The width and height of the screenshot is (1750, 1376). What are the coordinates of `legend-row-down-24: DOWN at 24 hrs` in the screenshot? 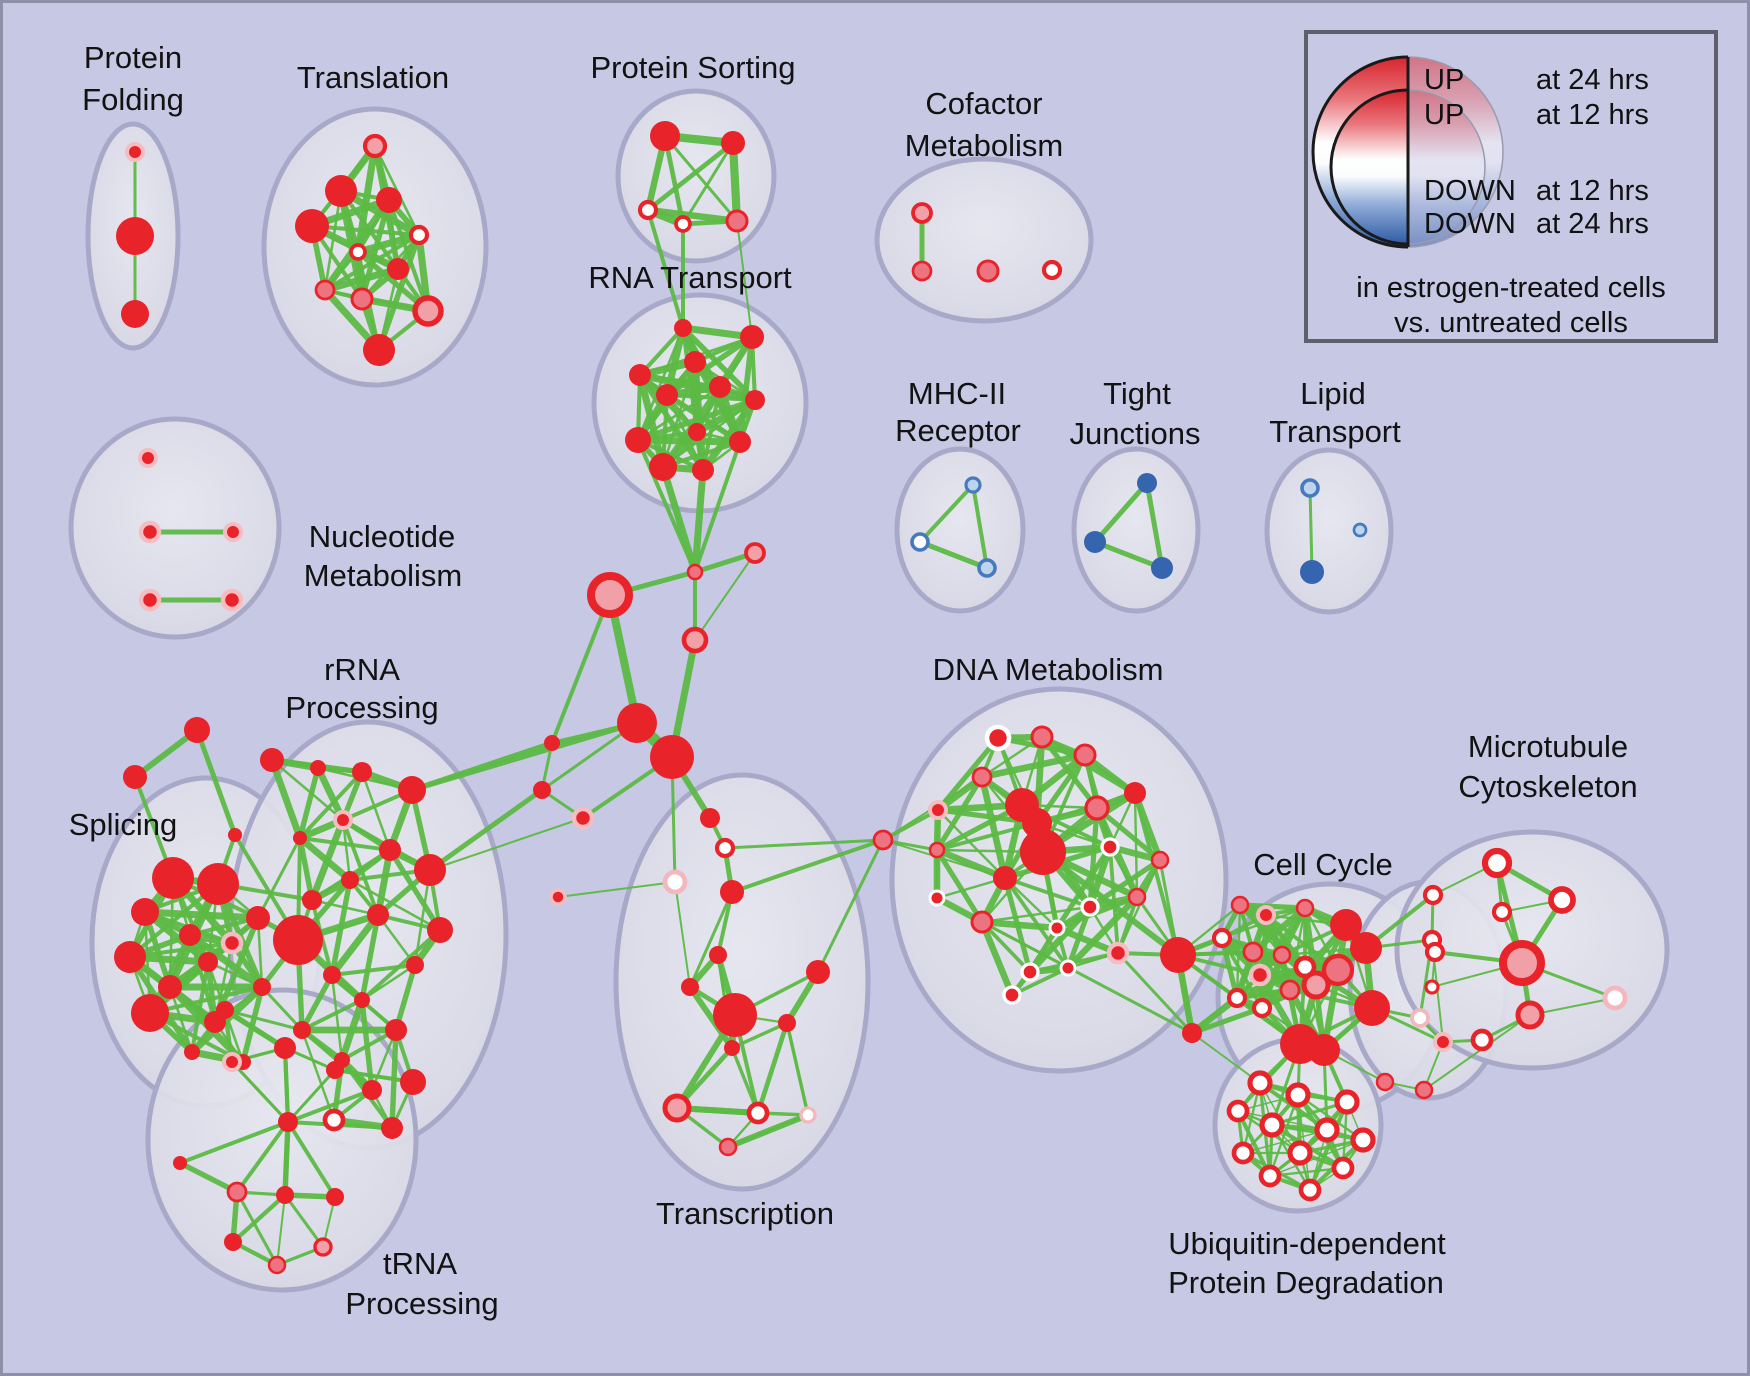 It's located at (1511, 224).